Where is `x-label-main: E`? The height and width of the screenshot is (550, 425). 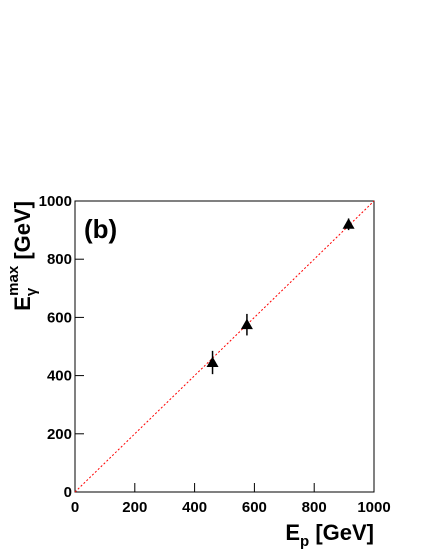
x-label-main: E is located at coordinates (292, 532).